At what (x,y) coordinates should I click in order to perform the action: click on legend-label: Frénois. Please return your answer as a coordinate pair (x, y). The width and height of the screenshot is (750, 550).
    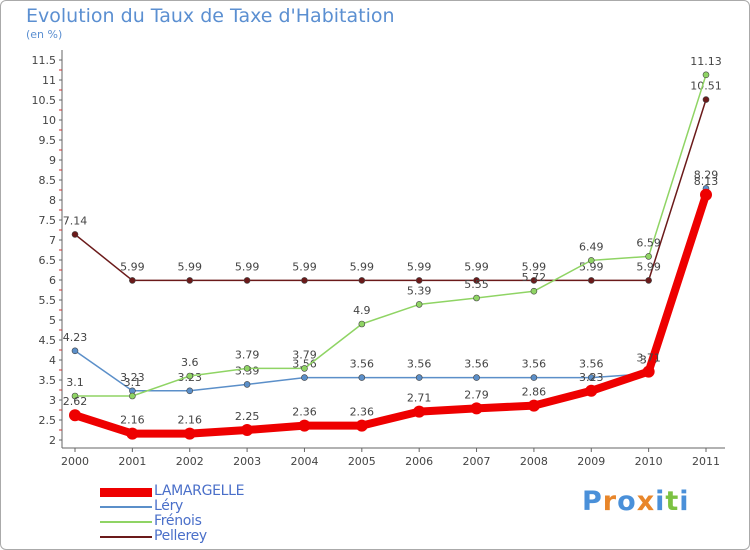
    Looking at the image, I should click on (178, 521).